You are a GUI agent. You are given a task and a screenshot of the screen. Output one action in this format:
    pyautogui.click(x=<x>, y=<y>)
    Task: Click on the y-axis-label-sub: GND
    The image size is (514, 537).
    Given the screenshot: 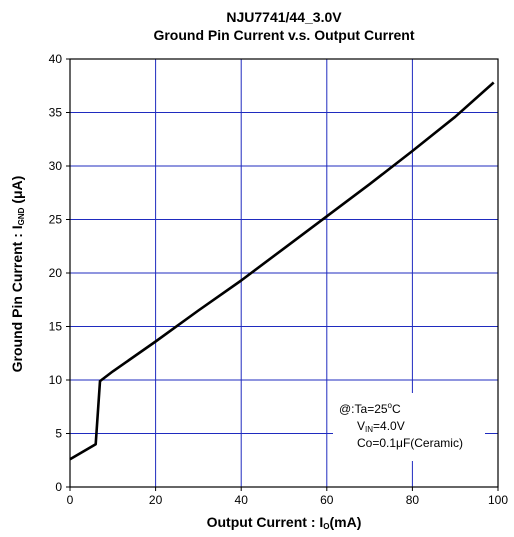 What is the action you would take?
    pyautogui.click(x=21, y=216)
    